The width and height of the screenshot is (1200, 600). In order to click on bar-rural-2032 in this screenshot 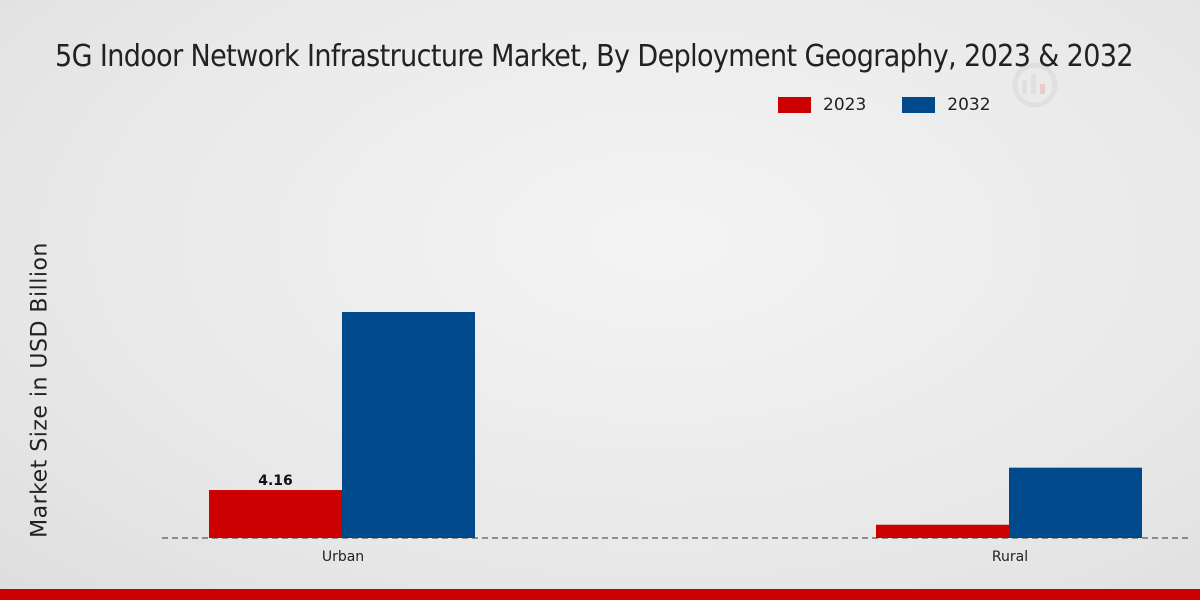, I will do `click(1075, 502)`.